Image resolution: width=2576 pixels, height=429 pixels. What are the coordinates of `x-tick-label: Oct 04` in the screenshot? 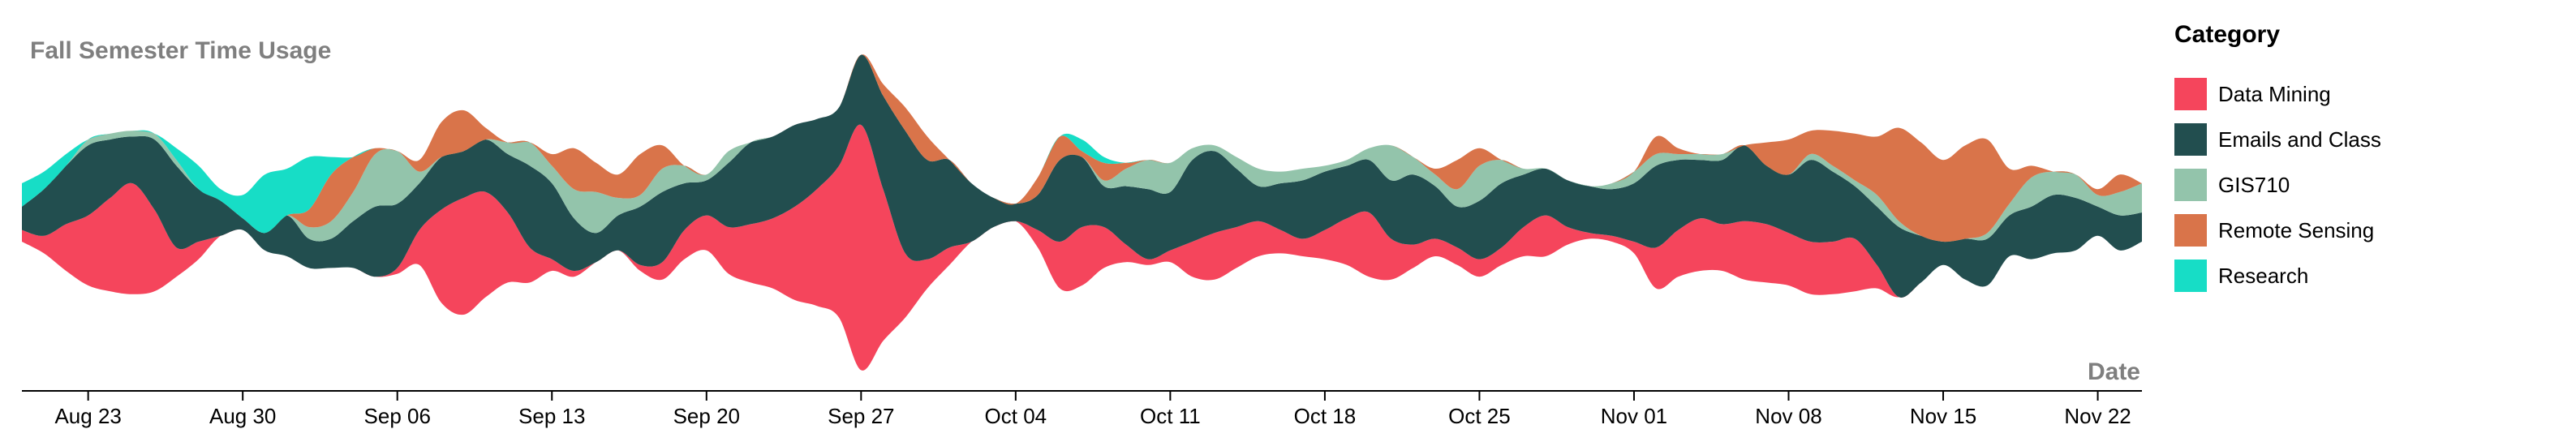 It's located at (1016, 416).